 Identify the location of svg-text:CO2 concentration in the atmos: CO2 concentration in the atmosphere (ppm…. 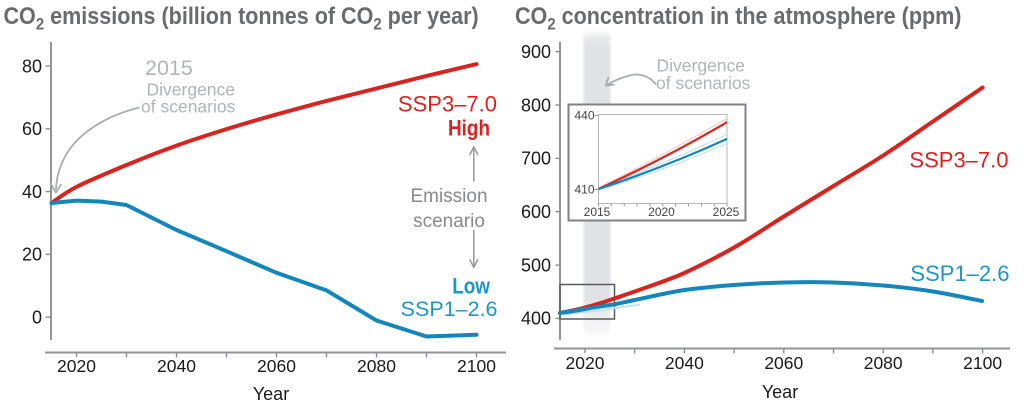
(738, 18).